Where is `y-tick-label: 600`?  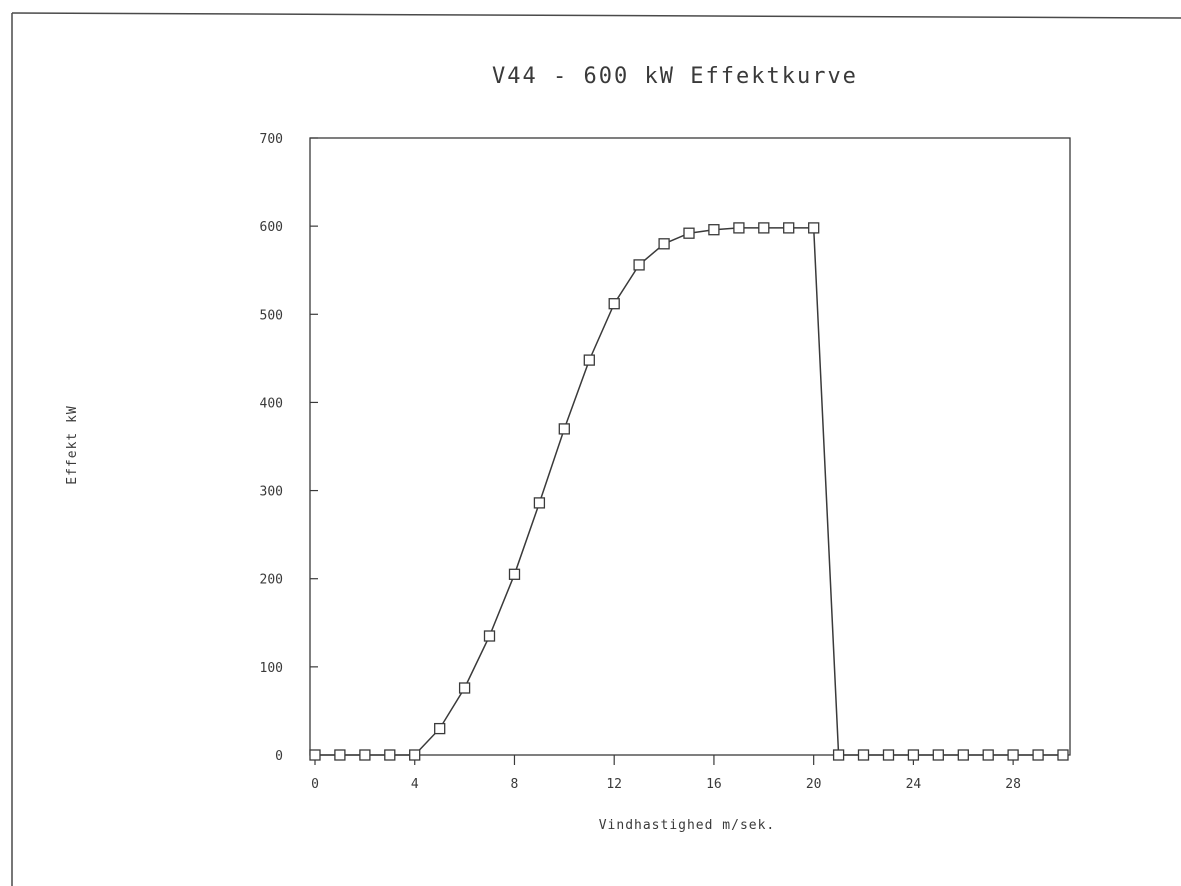 y-tick-label: 600 is located at coordinates (271, 227).